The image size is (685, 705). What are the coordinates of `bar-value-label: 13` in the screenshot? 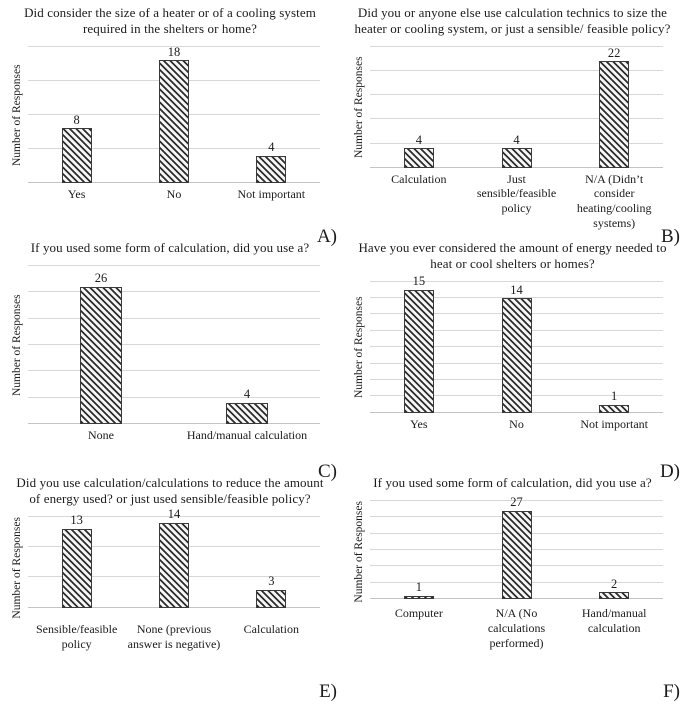 It's located at (76, 520).